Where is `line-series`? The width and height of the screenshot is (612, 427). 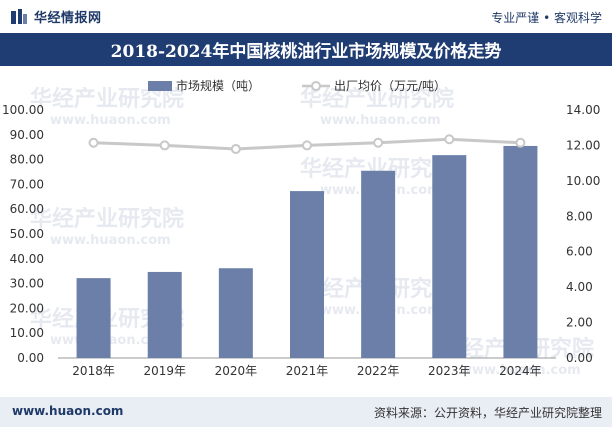
line-series is located at coordinates (307, 144).